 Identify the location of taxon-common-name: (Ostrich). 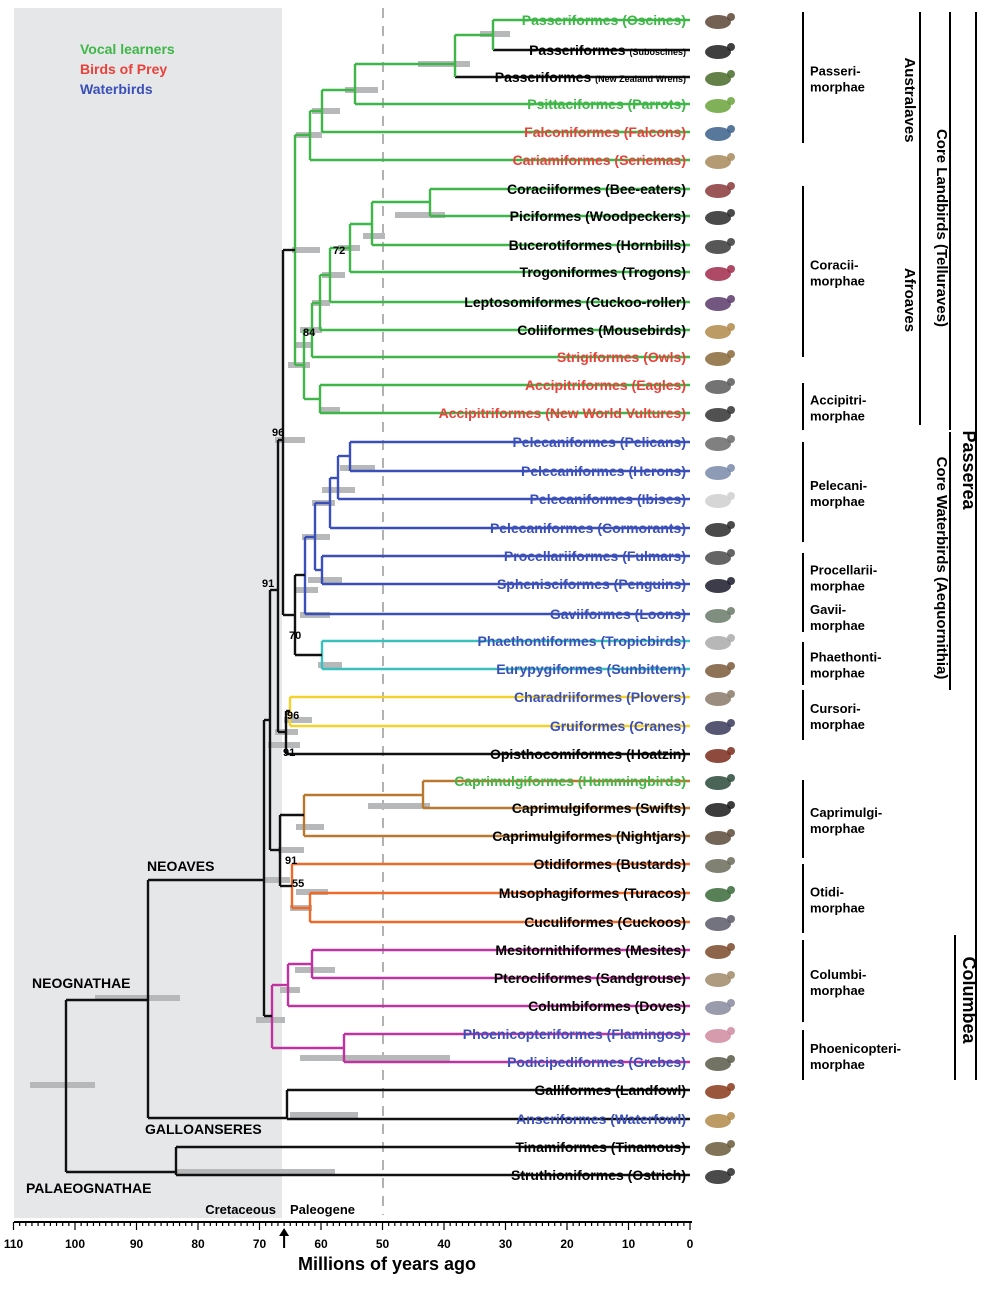
(657, 1175).